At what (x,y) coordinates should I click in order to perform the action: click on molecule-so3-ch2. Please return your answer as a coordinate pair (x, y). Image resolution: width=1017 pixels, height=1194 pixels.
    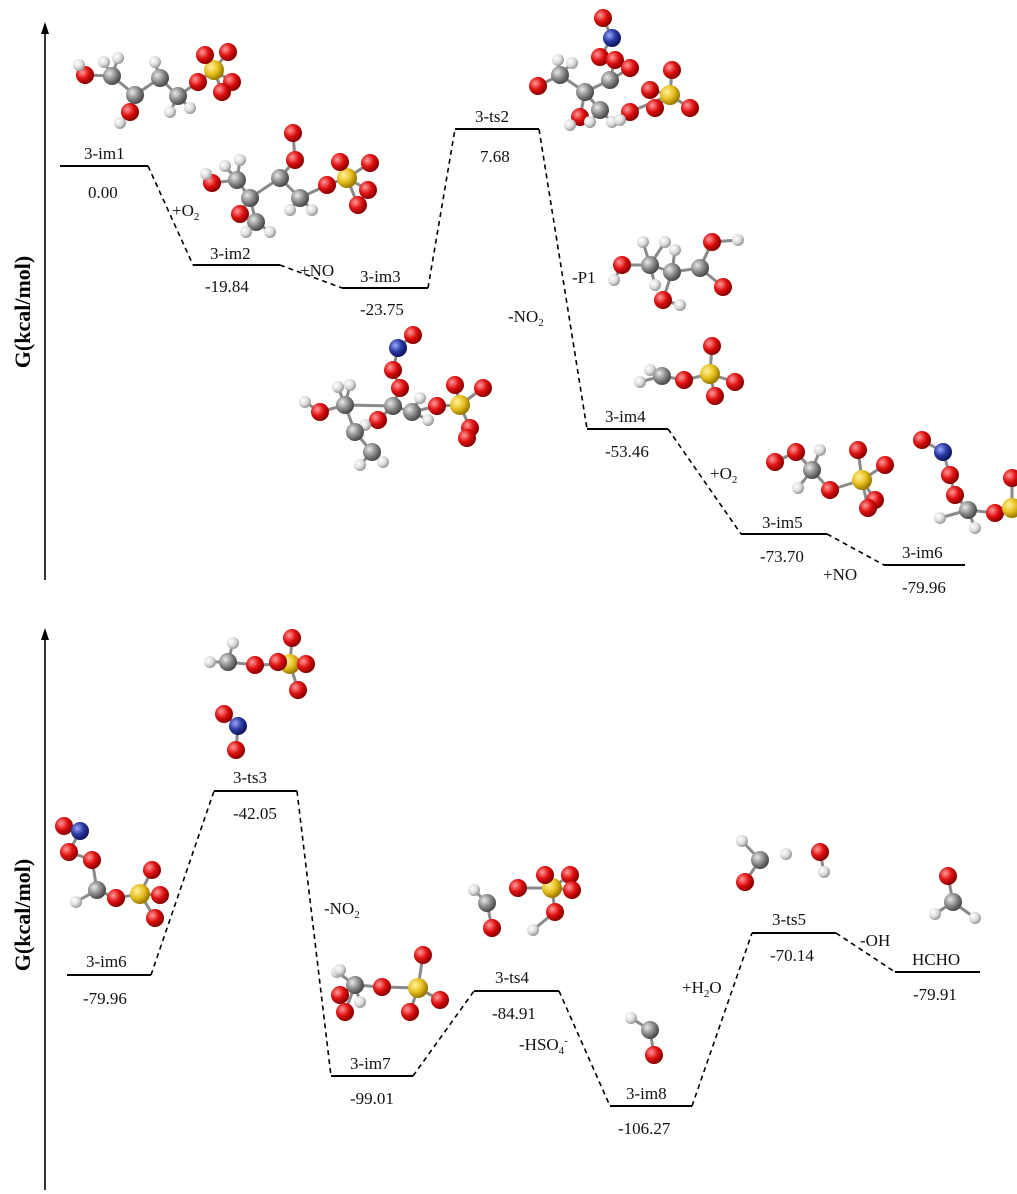
    Looking at the image, I should click on (689, 371).